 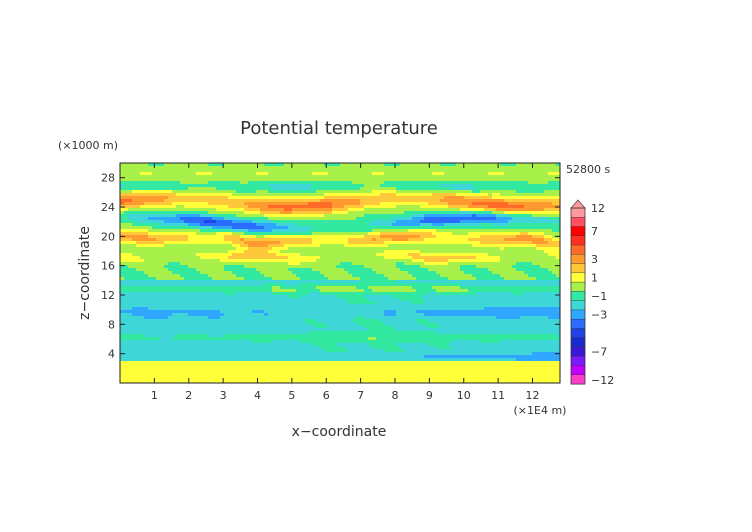 I want to click on time-label: 52800 s, so click(x=588, y=169).